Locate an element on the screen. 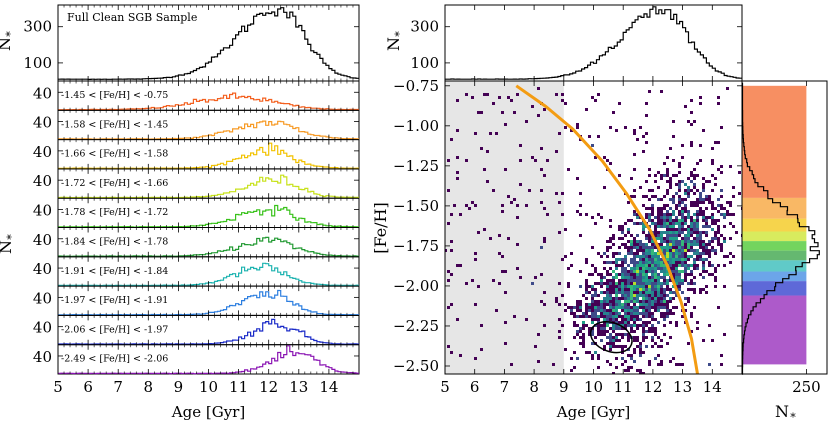  ytick-label: −1.00 is located at coordinates (416, 126).